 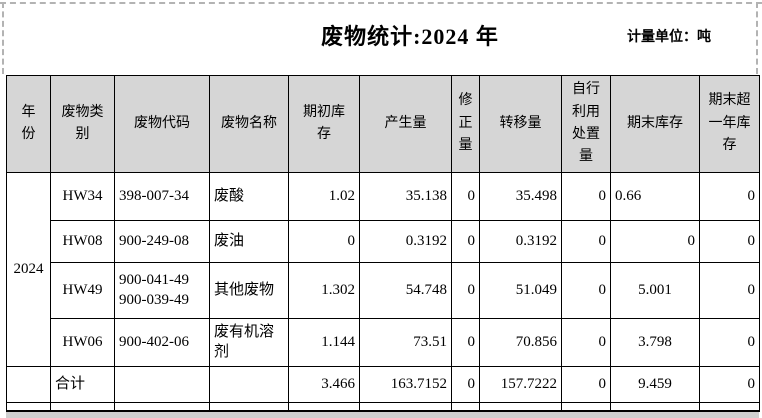 I want to click on opening-stock-cell: 1.02, so click(x=324, y=196).